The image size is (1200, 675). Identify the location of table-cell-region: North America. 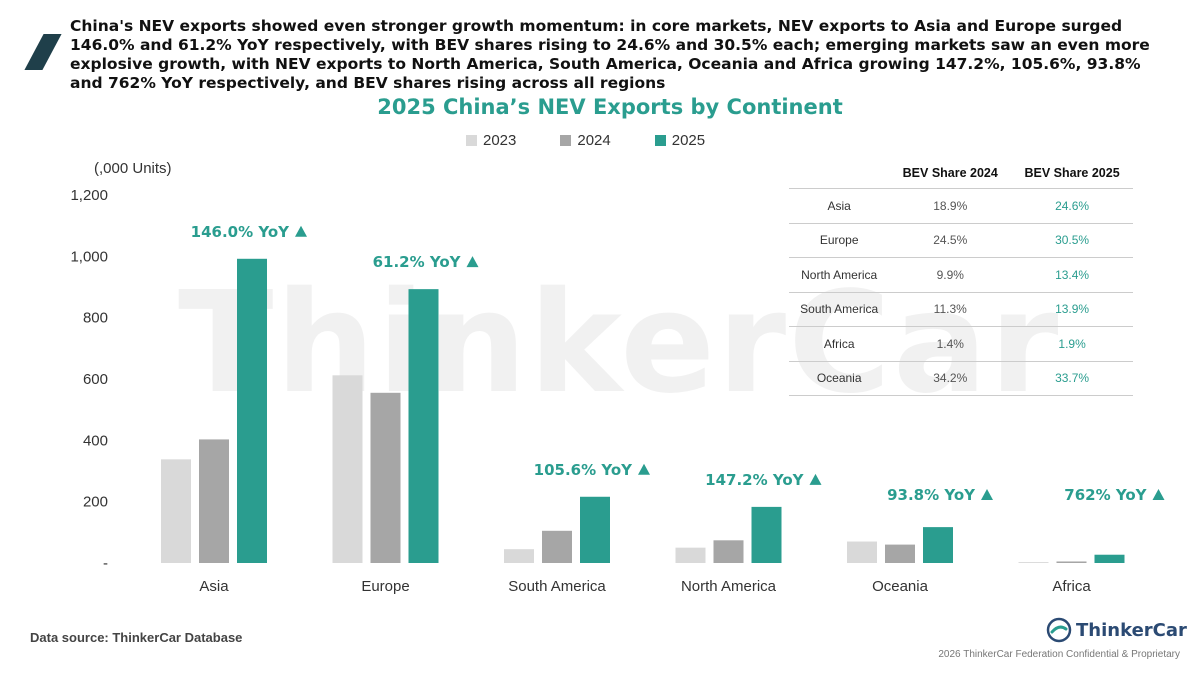
(839, 275).